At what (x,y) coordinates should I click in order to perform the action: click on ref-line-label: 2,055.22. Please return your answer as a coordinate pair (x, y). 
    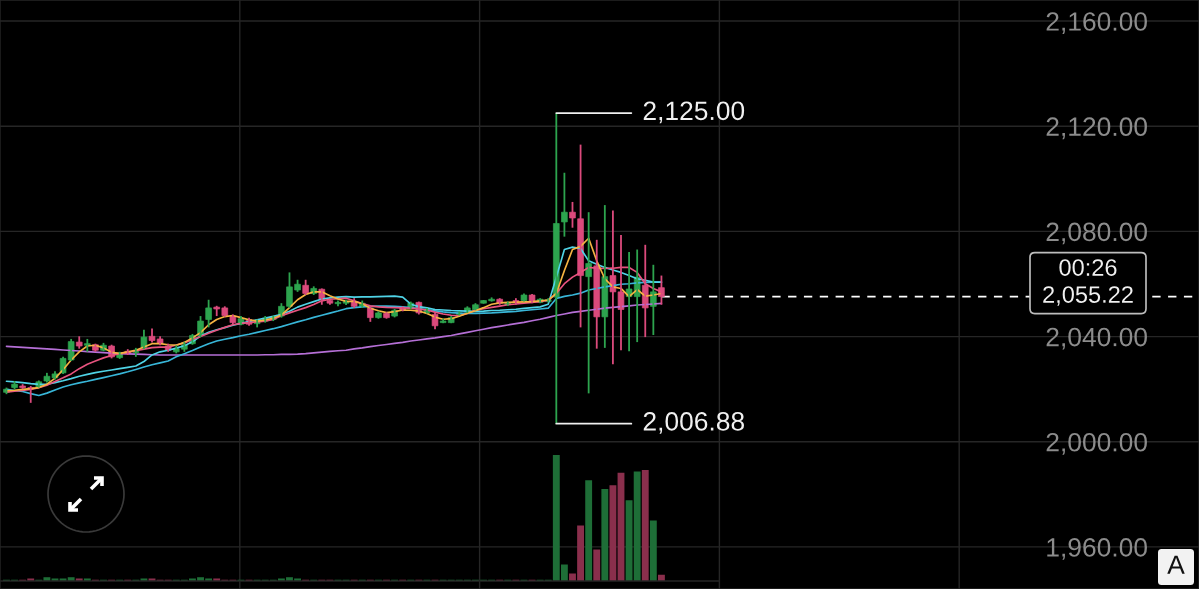
    Looking at the image, I should click on (1088, 296).